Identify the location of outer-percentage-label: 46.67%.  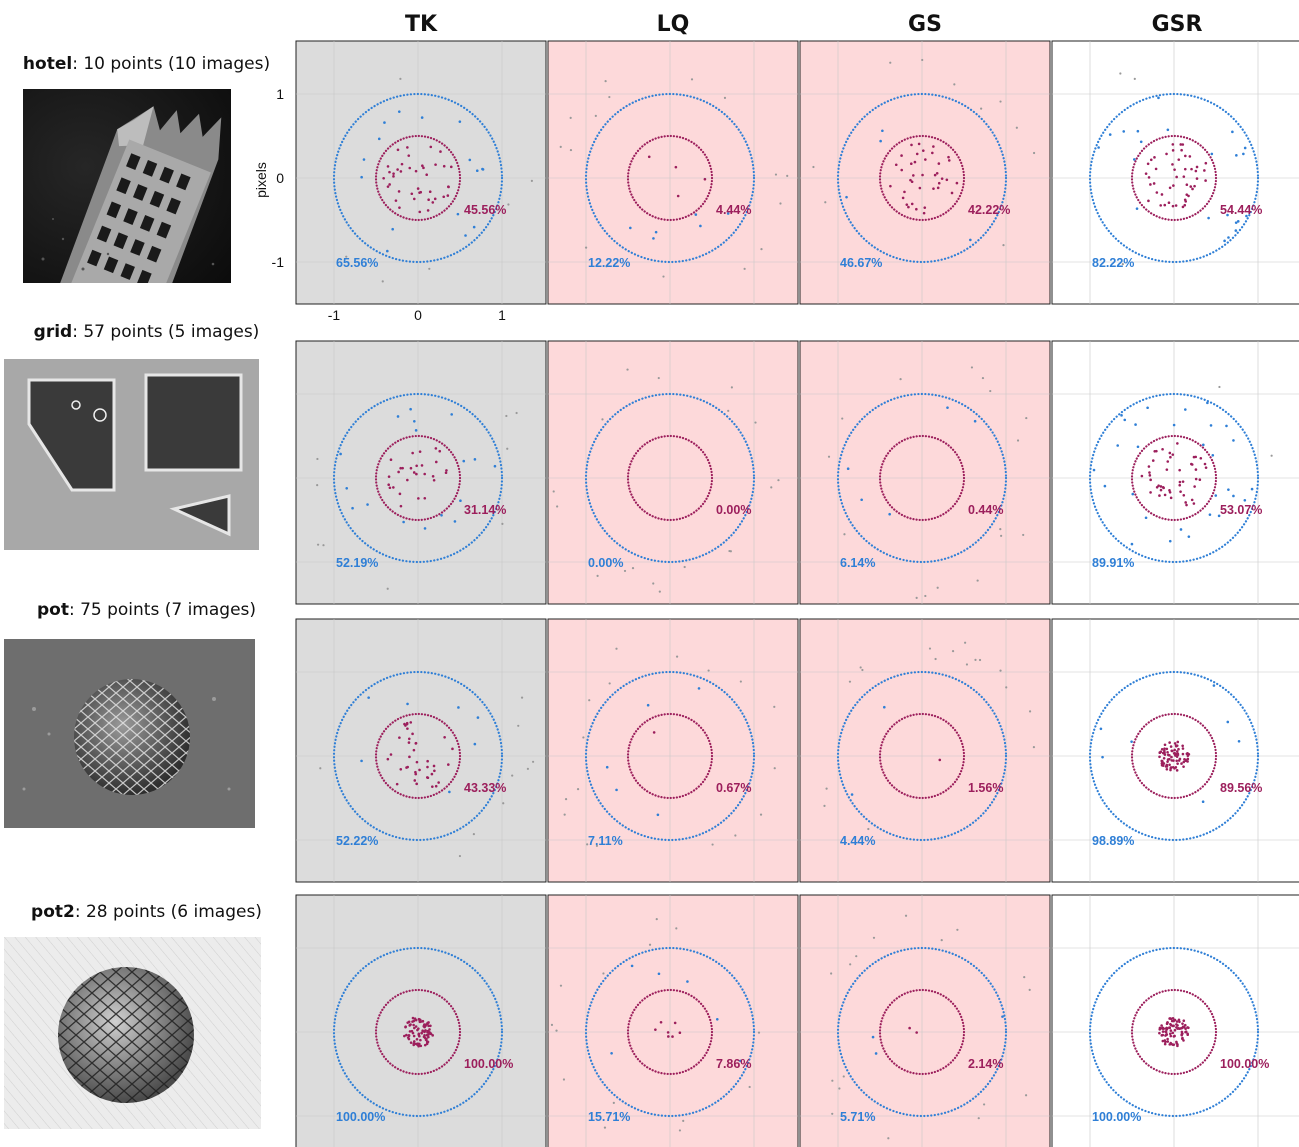
(861, 263).